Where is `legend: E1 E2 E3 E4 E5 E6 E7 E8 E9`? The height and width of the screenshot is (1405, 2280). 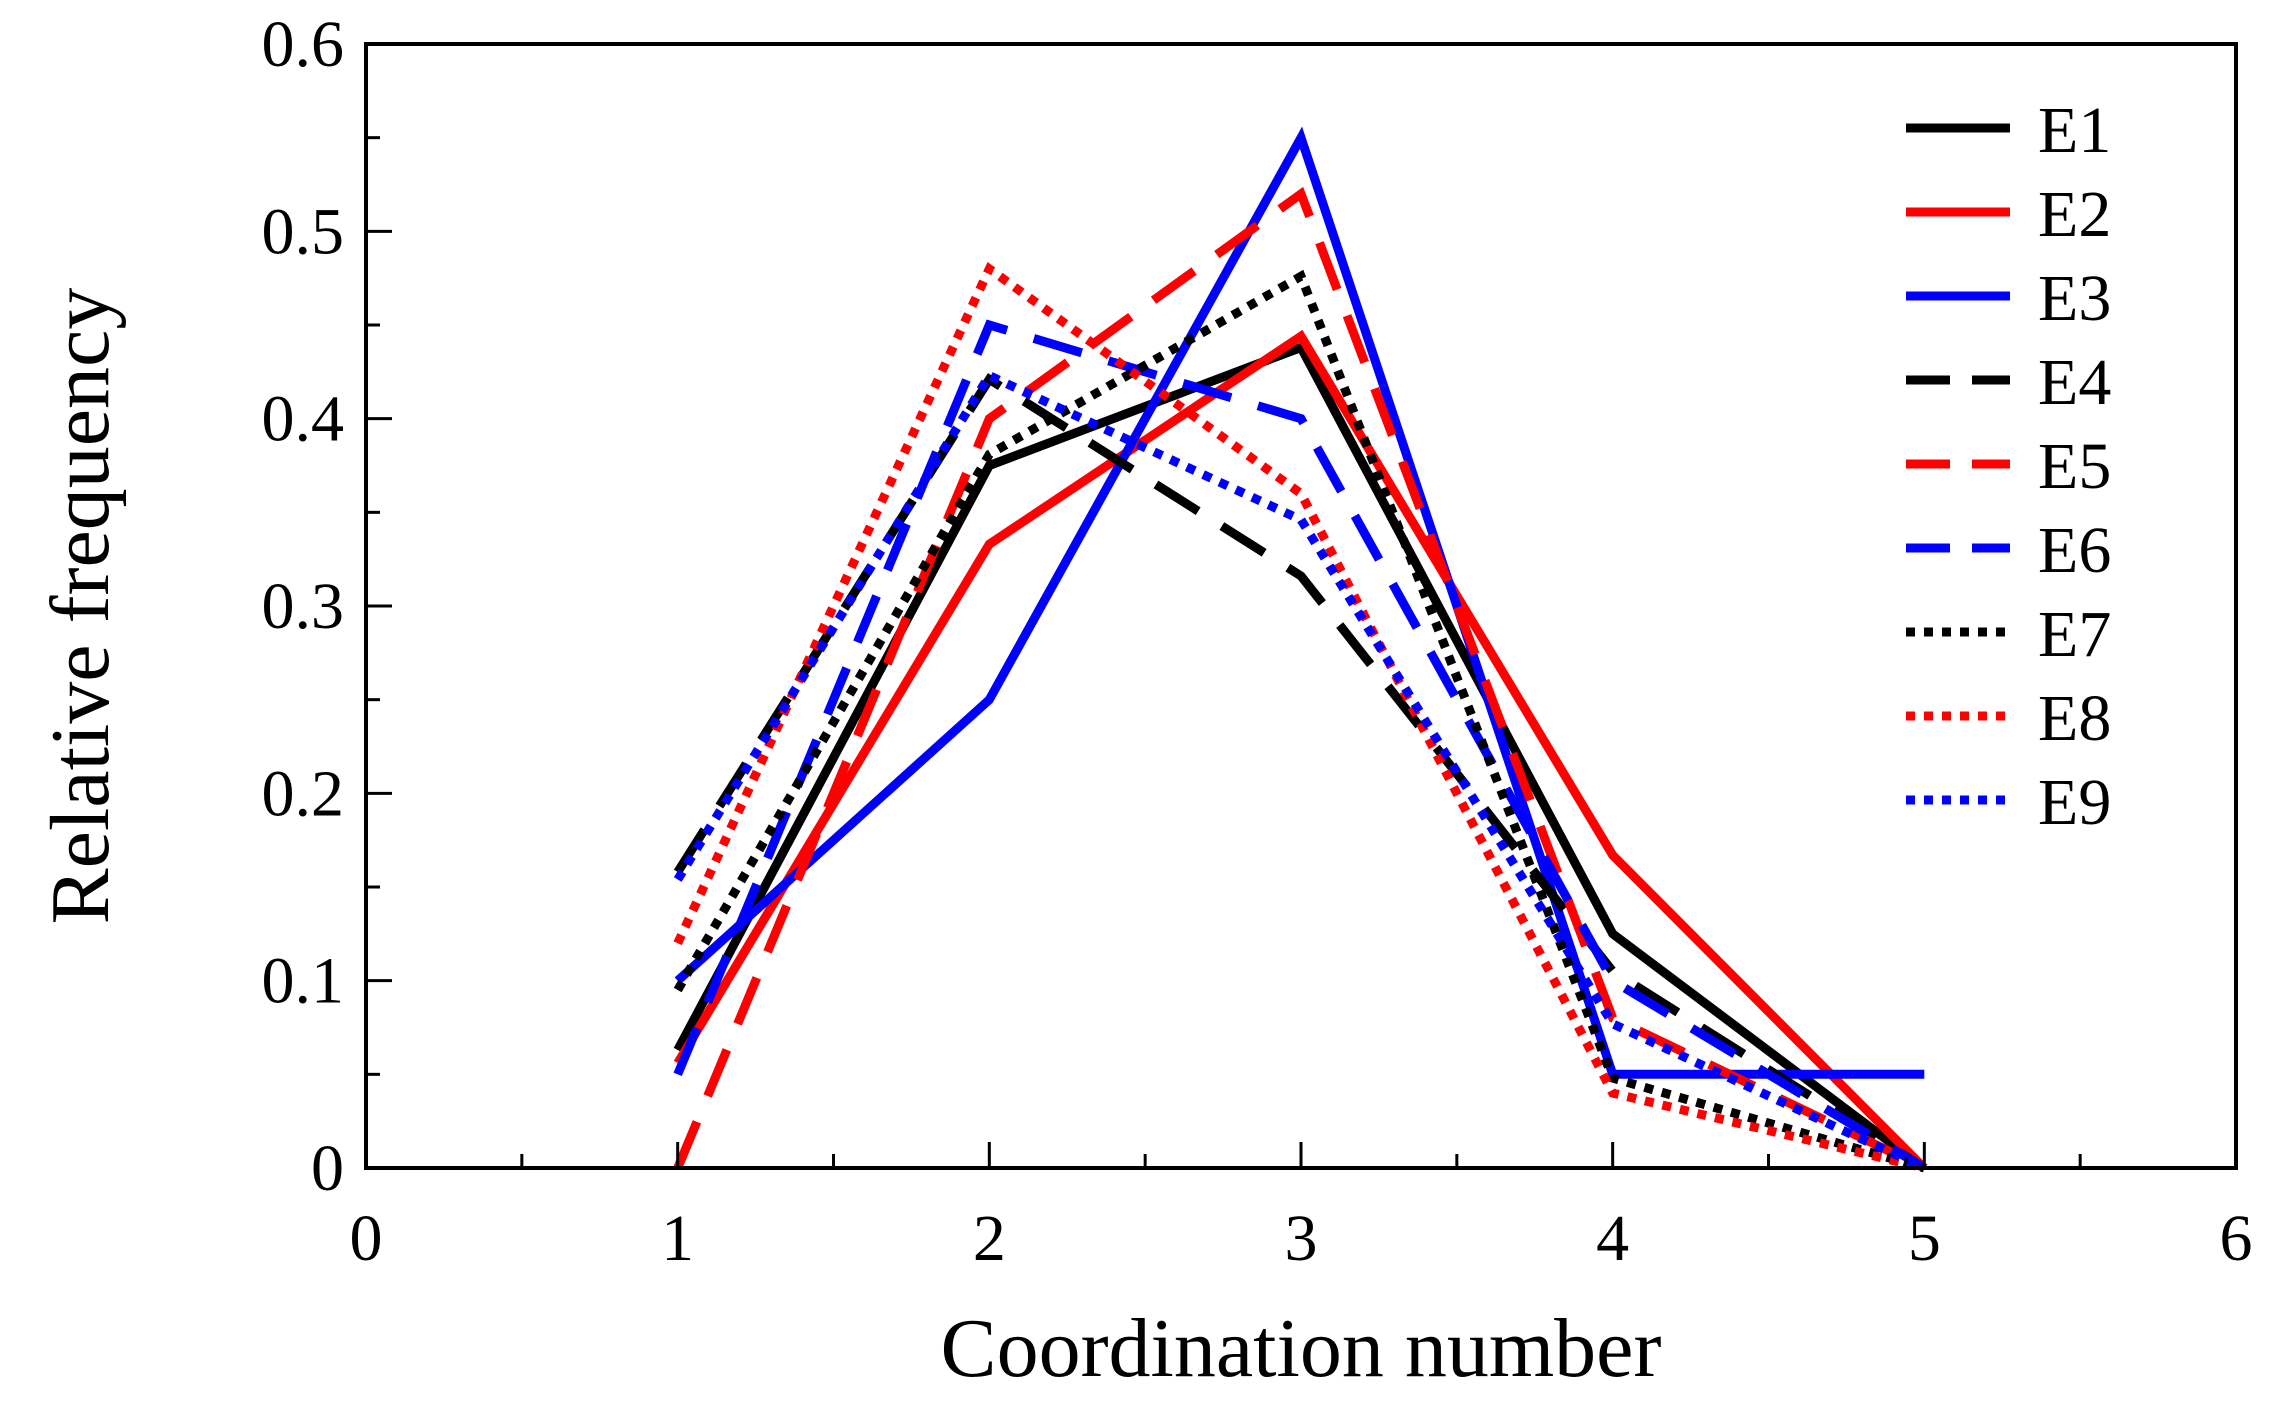 legend: E1 E2 E3 E4 E5 E6 E7 E8 E9 is located at coordinates (2008, 466).